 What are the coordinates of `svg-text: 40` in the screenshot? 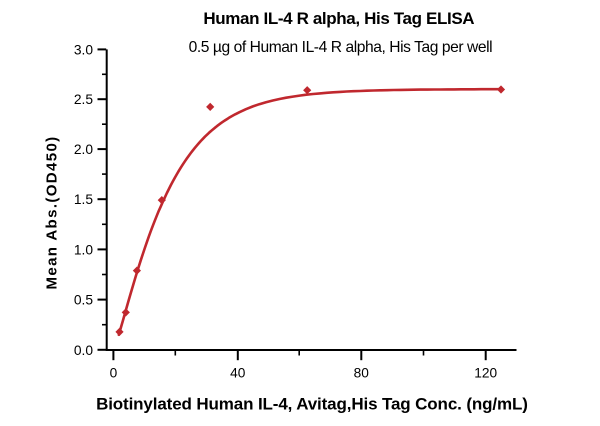 It's located at (238, 373).